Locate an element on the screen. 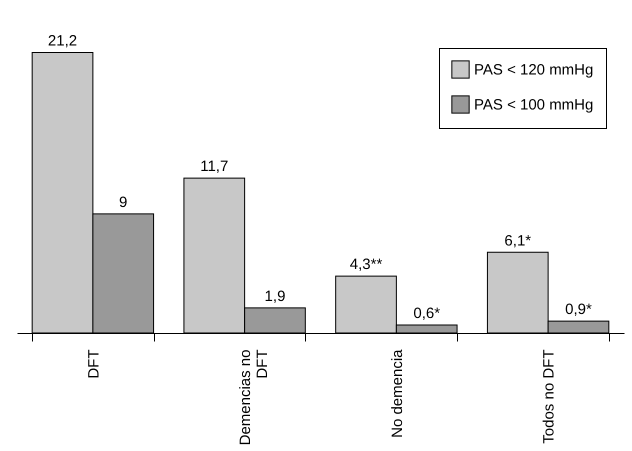  data-label: 11,7 is located at coordinates (214, 167).